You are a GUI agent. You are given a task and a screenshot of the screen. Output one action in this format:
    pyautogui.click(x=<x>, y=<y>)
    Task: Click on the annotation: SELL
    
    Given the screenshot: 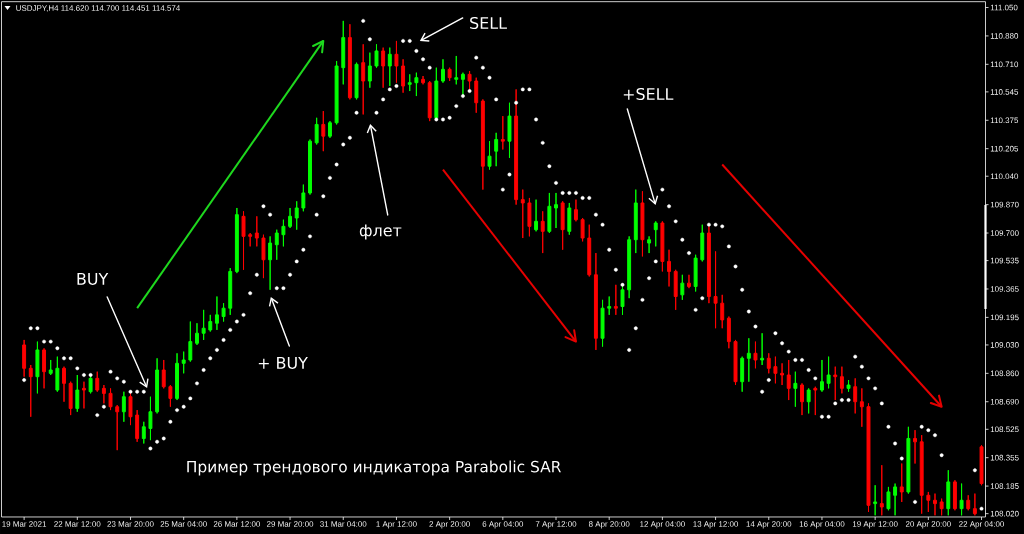 What is the action you would take?
    pyautogui.click(x=488, y=23)
    